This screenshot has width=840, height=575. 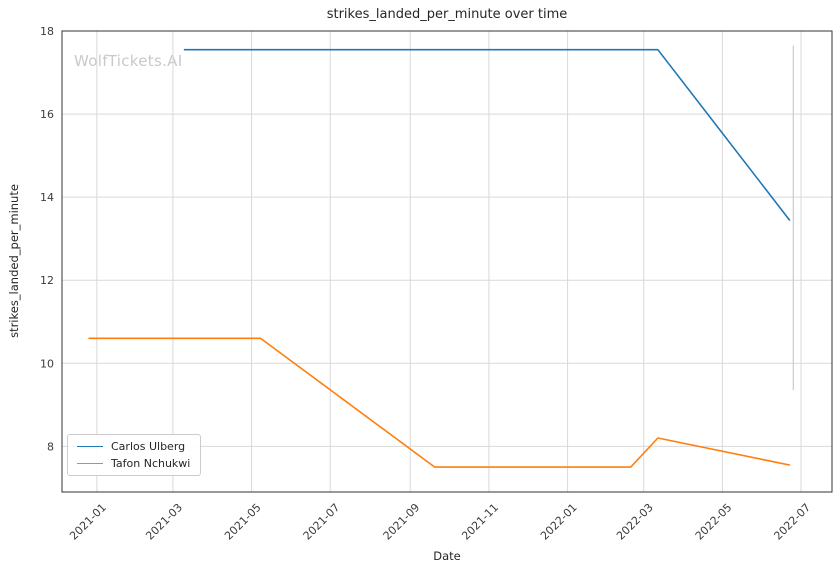 I want to click on y-tick-label: 16, so click(x=47, y=114).